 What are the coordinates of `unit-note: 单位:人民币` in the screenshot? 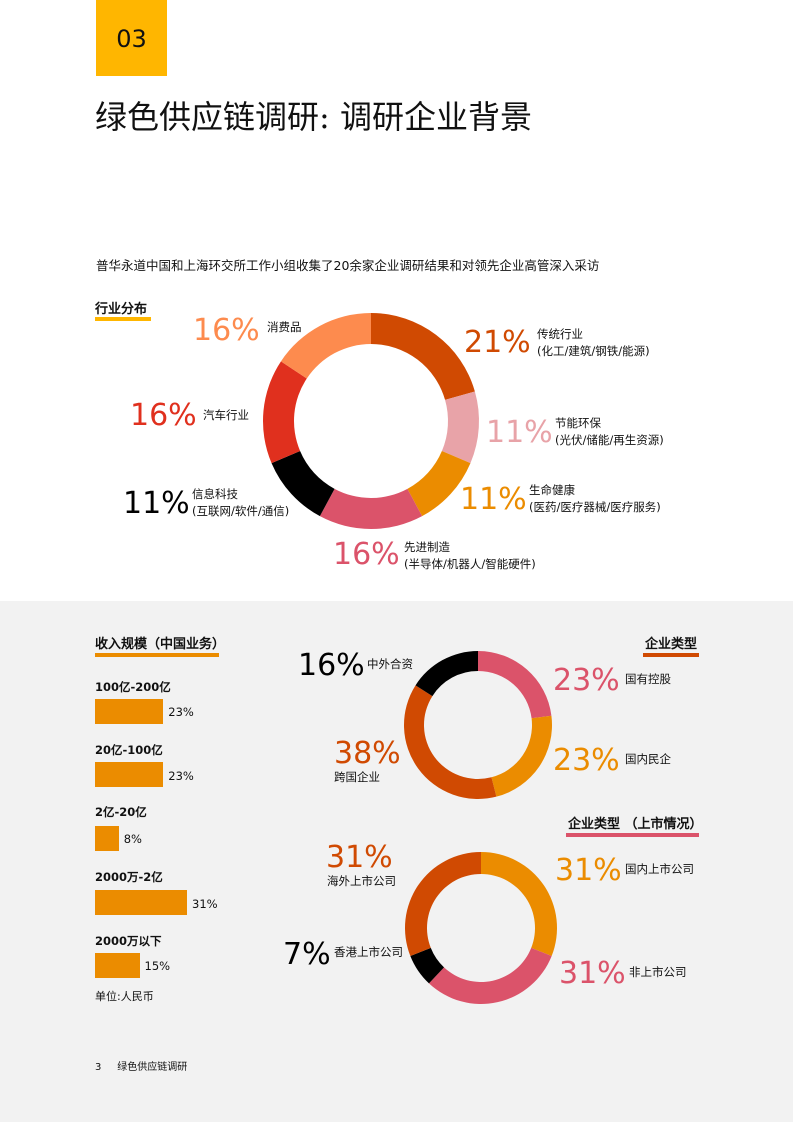 It's located at (124, 996).